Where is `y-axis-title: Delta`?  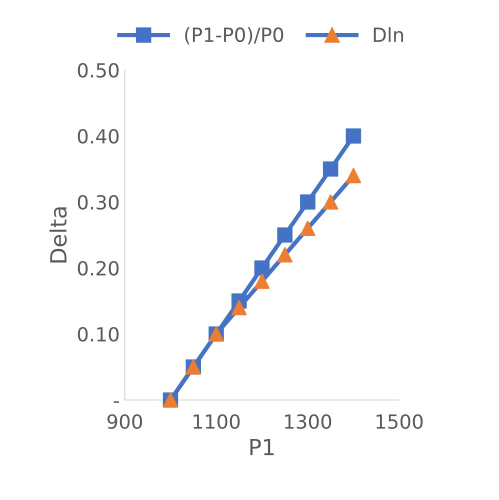
y-axis-title: Delta is located at coordinates (58, 234).